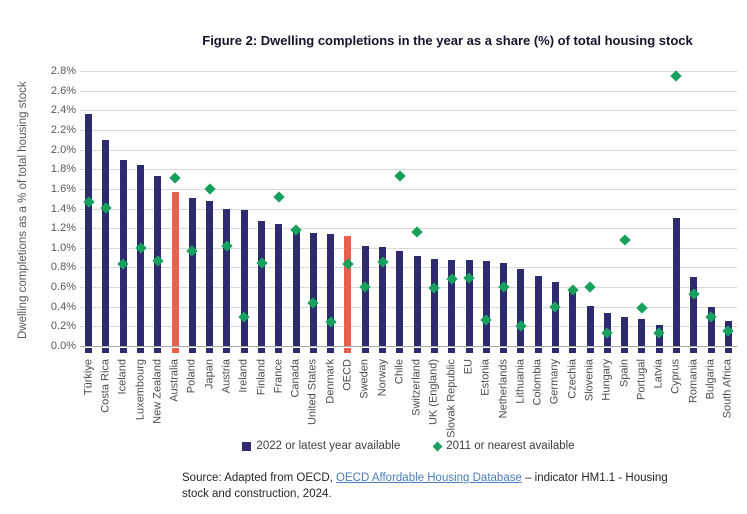  What do you see at coordinates (641, 379) in the screenshot?
I see `x-tick-label: Portugal` at bounding box center [641, 379].